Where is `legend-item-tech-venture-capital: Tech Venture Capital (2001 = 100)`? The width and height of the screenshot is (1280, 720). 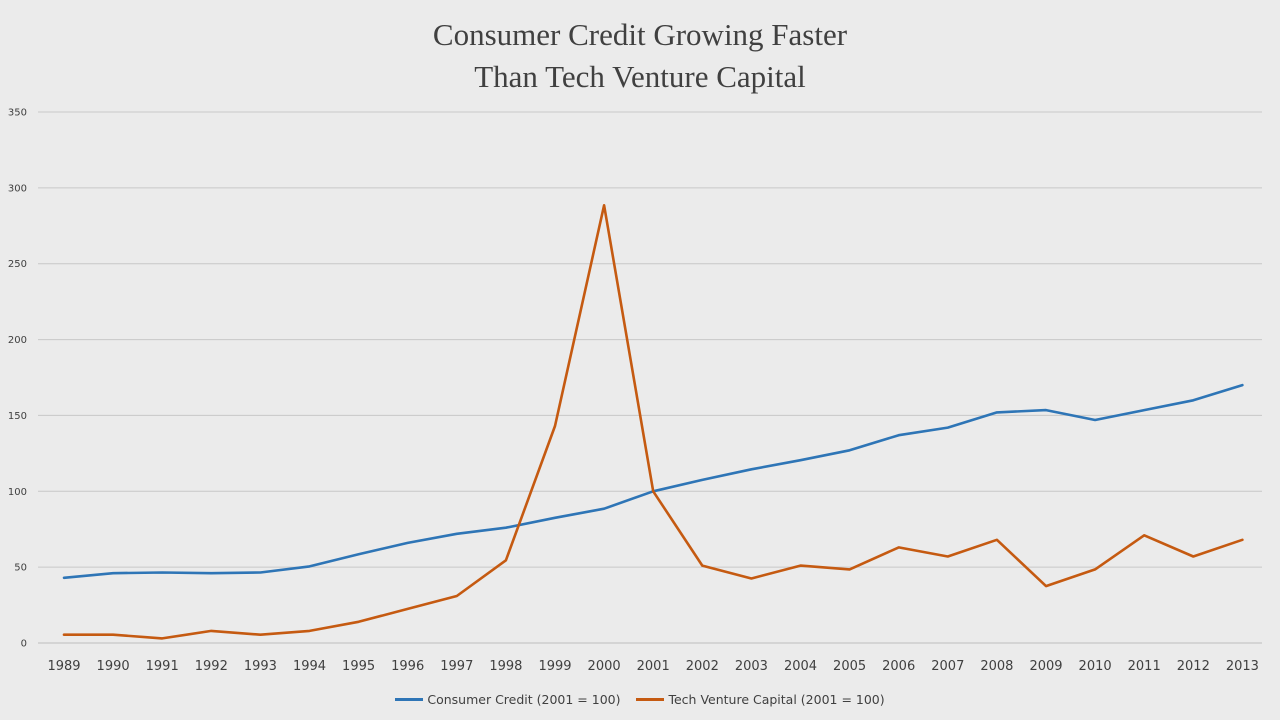 legend-item-tech-venture-capital: Tech Venture Capital (2001 = 100) is located at coordinates (760, 699).